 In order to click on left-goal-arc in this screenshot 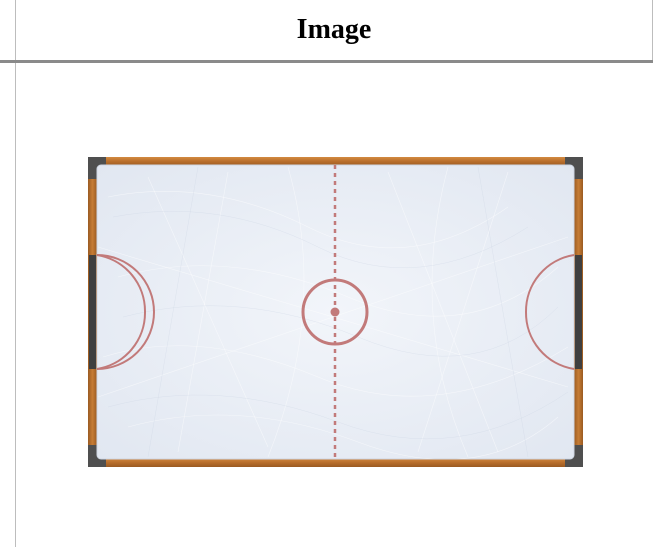, I will do `click(125, 312)`.